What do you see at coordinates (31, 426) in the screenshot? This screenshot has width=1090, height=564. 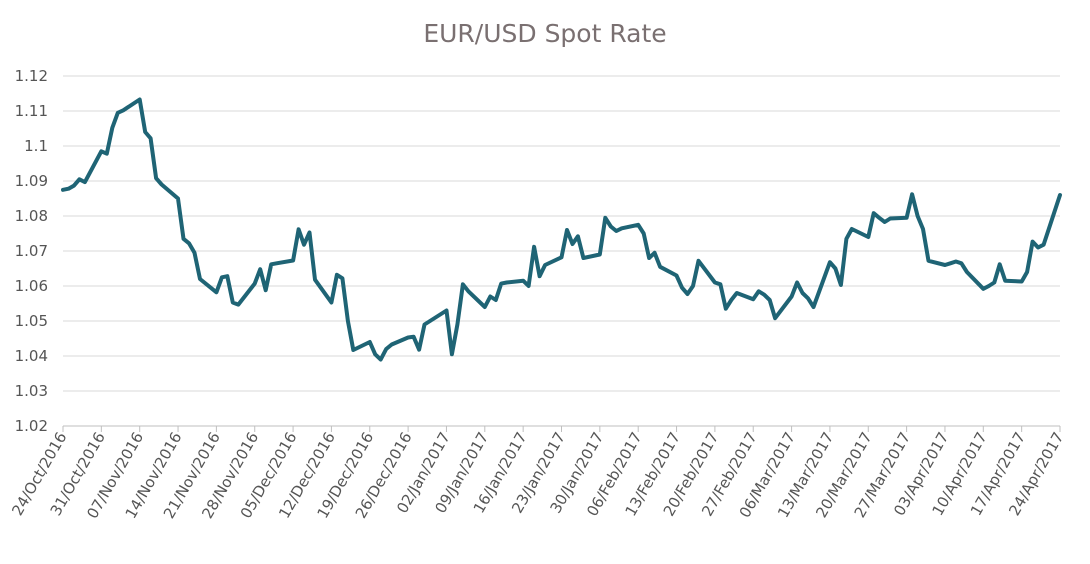 I see `y-tick-label: 1.02` at bounding box center [31, 426].